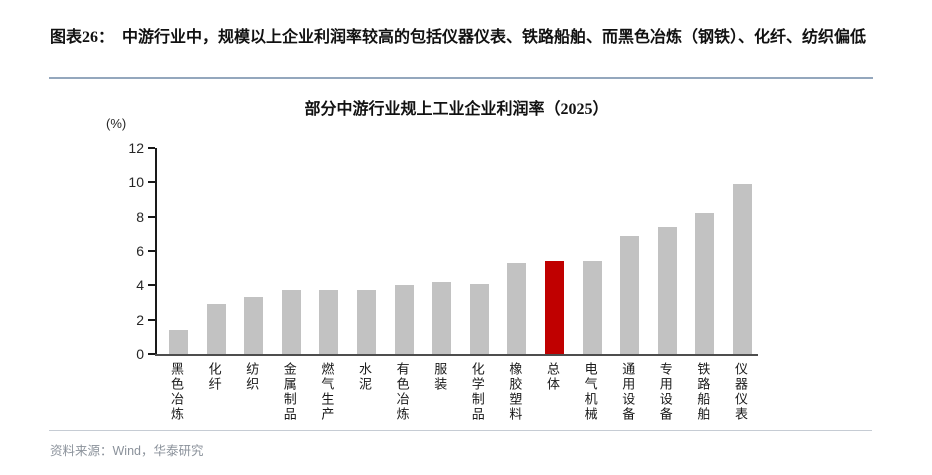 The width and height of the screenshot is (932, 475). Describe the element at coordinates (140, 354) in the screenshot. I see `y-tick-label: 0` at that location.